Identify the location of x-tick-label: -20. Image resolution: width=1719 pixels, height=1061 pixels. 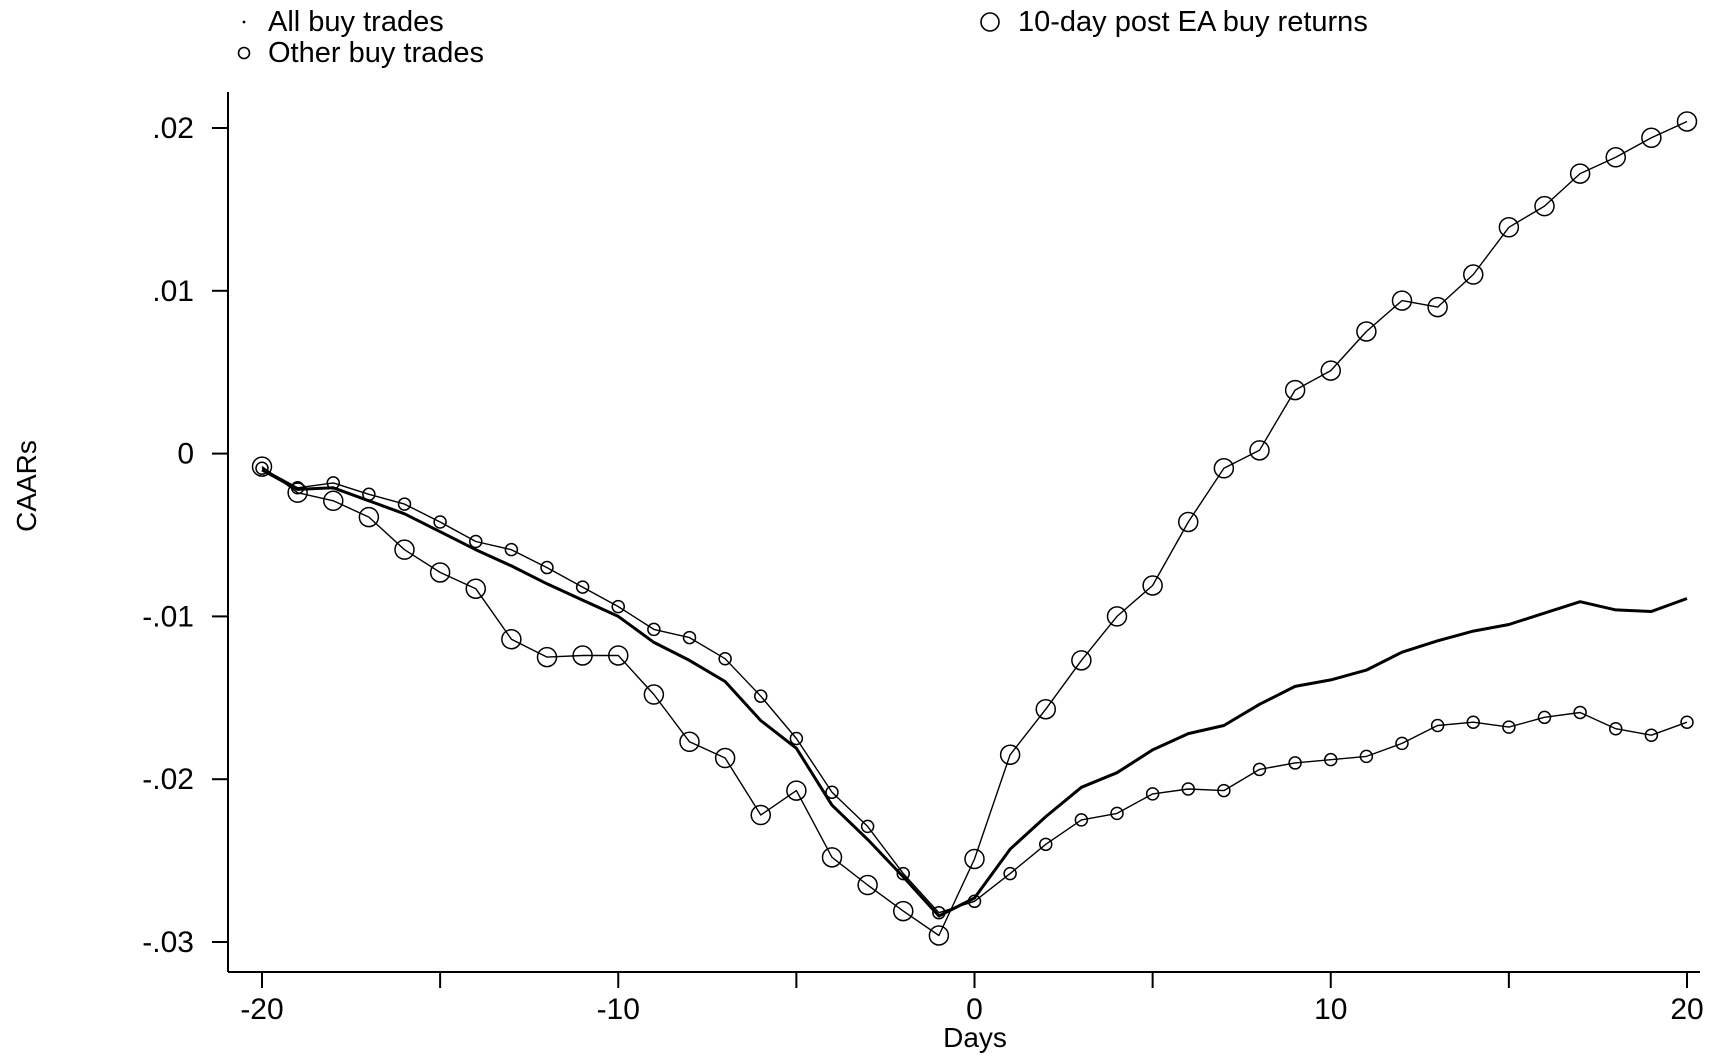
(261, 1009).